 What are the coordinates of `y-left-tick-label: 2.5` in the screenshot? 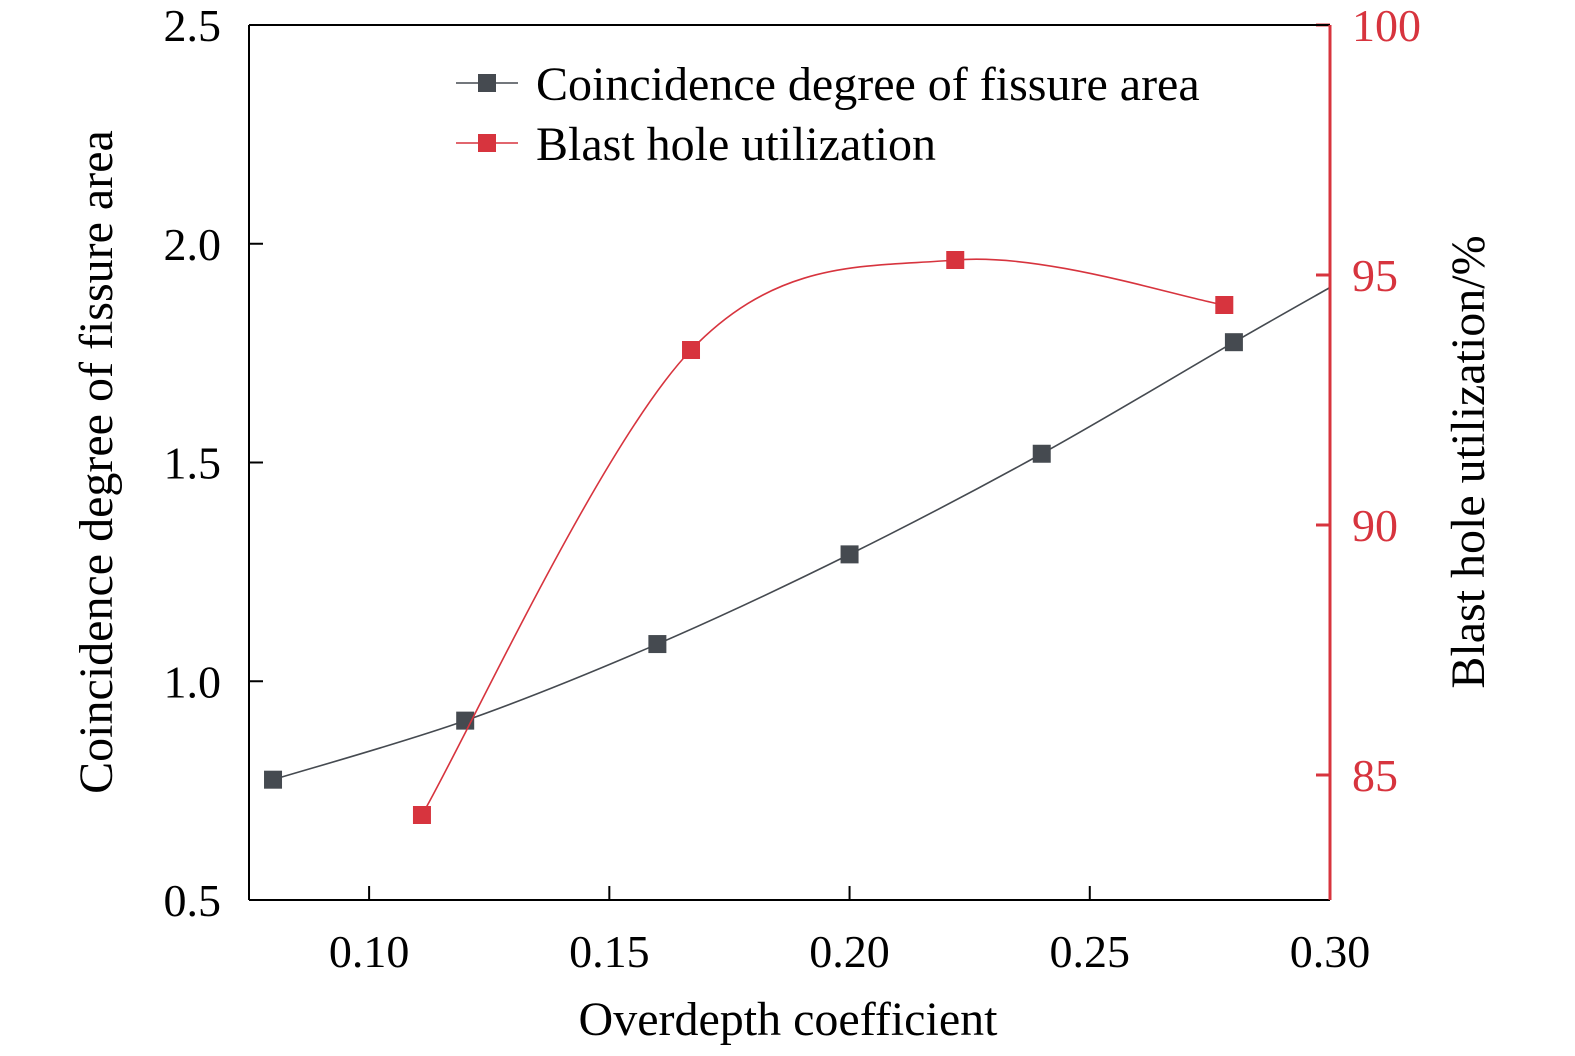 It's located at (193, 25).